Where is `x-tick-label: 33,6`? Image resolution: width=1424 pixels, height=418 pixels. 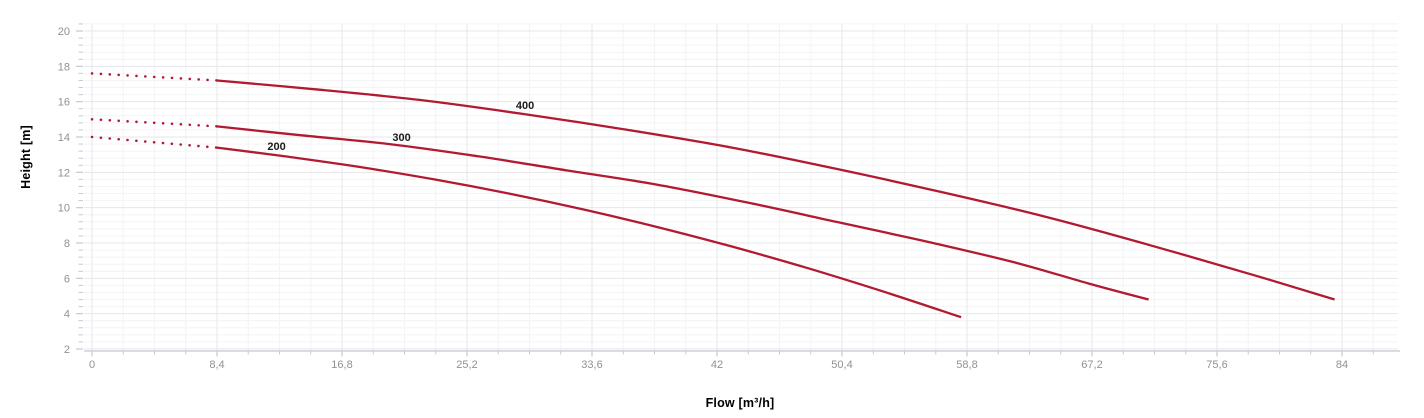 x-tick-label: 33,6 is located at coordinates (591, 365).